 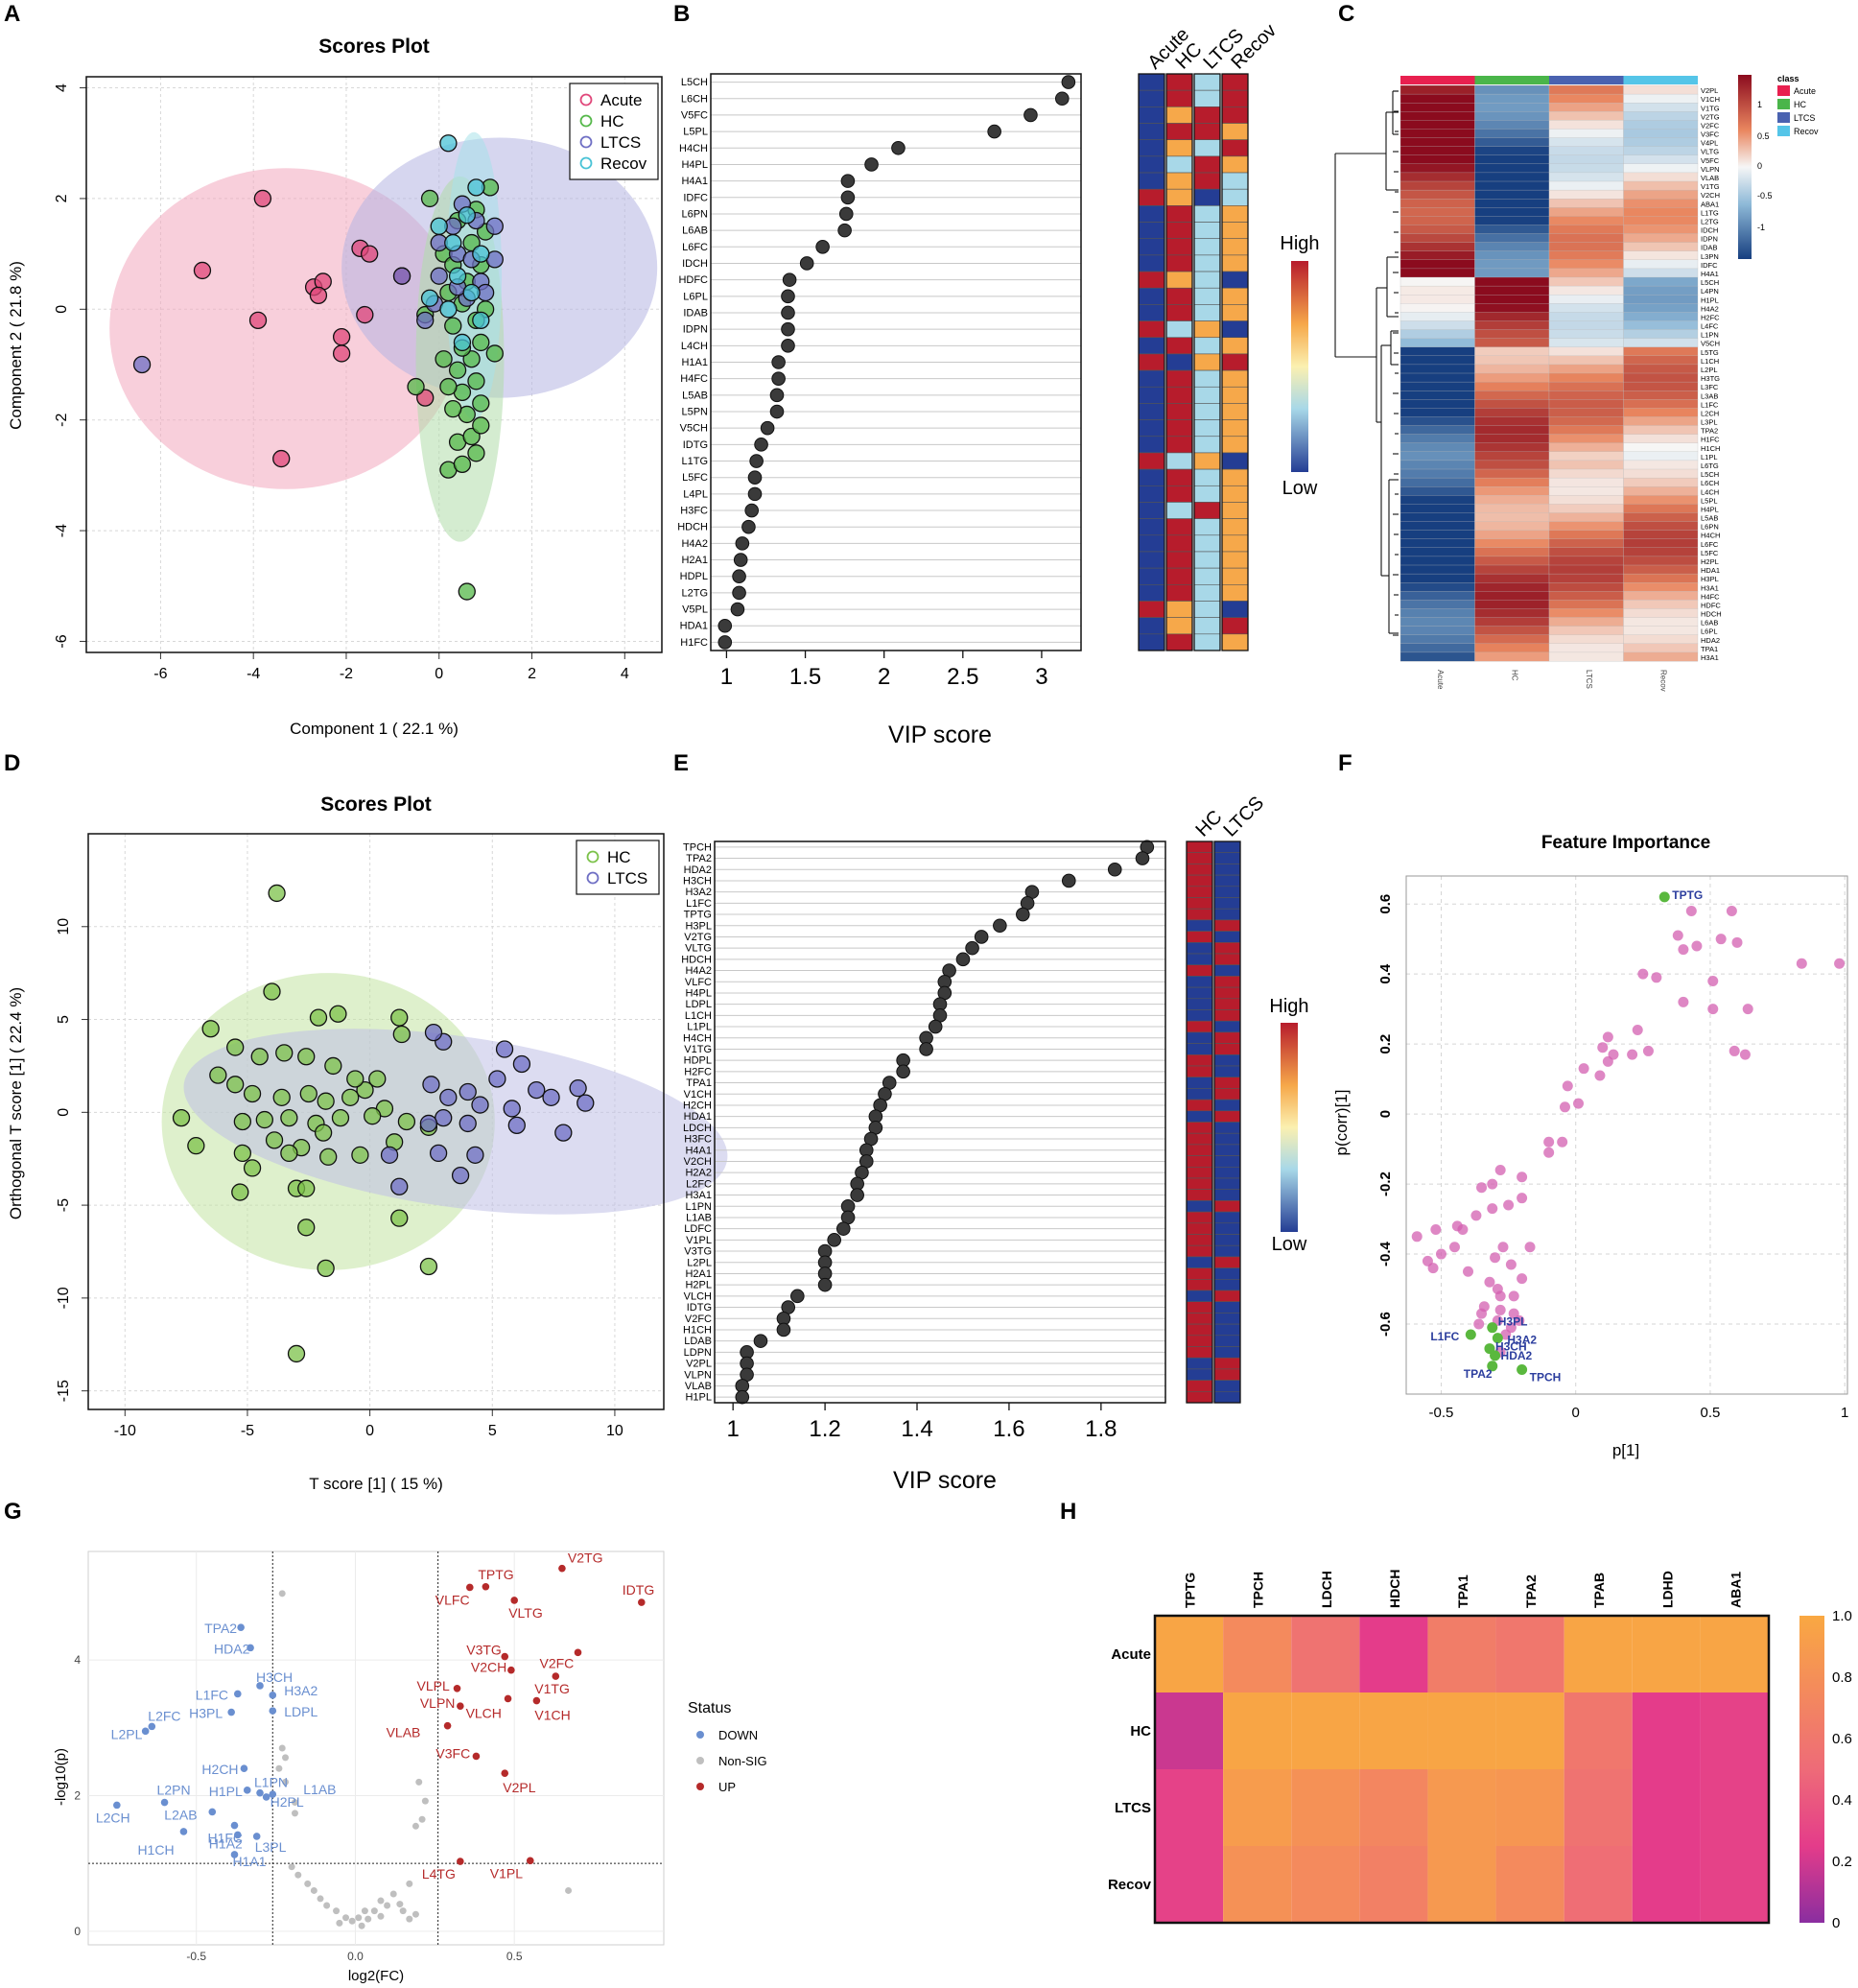 What do you see at coordinates (206, 1713) in the screenshot?
I see `down-label: H3PL` at bounding box center [206, 1713].